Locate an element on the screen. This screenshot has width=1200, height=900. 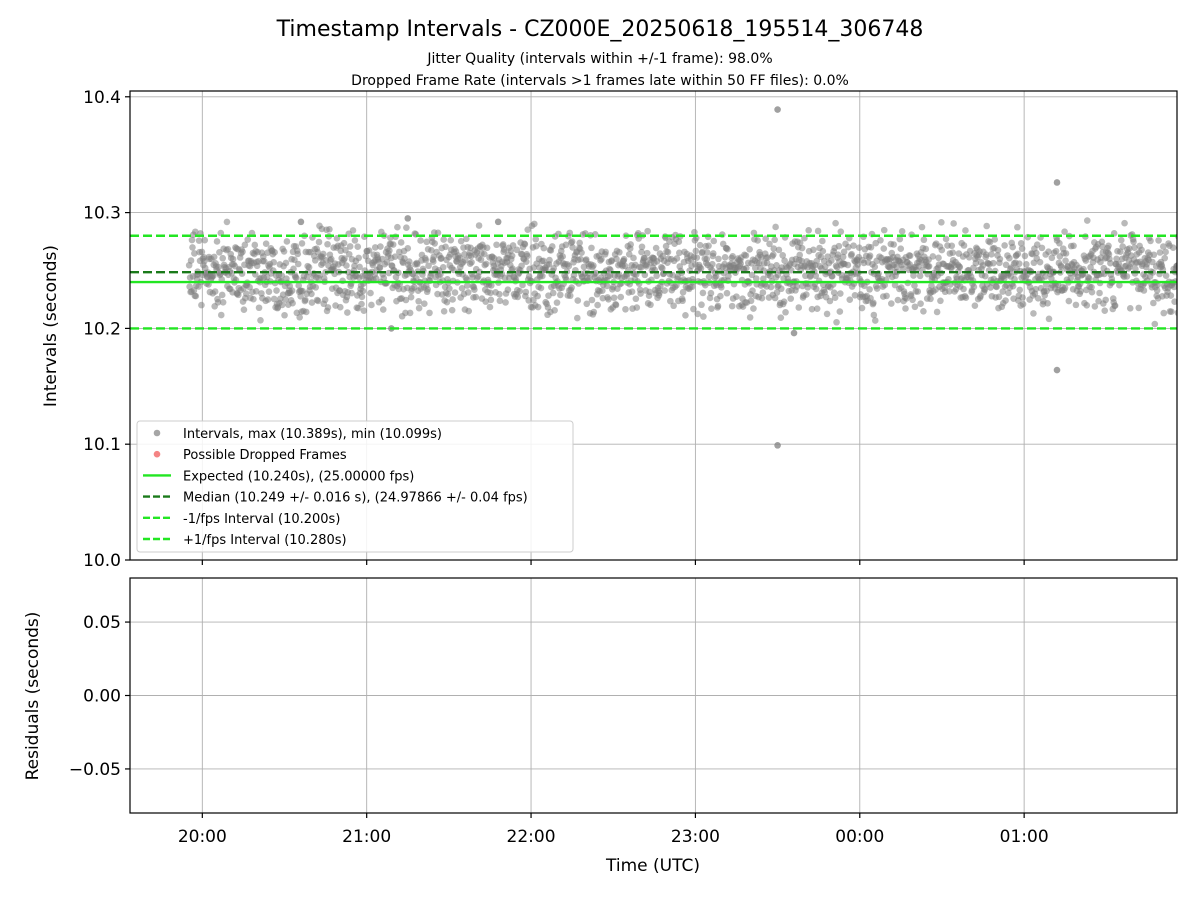
legend-marker is located at coordinates (157, 454).